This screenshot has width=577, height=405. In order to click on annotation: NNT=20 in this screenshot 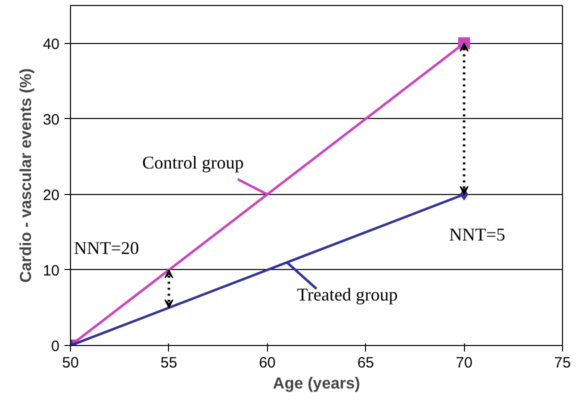, I will do `click(107, 248)`.